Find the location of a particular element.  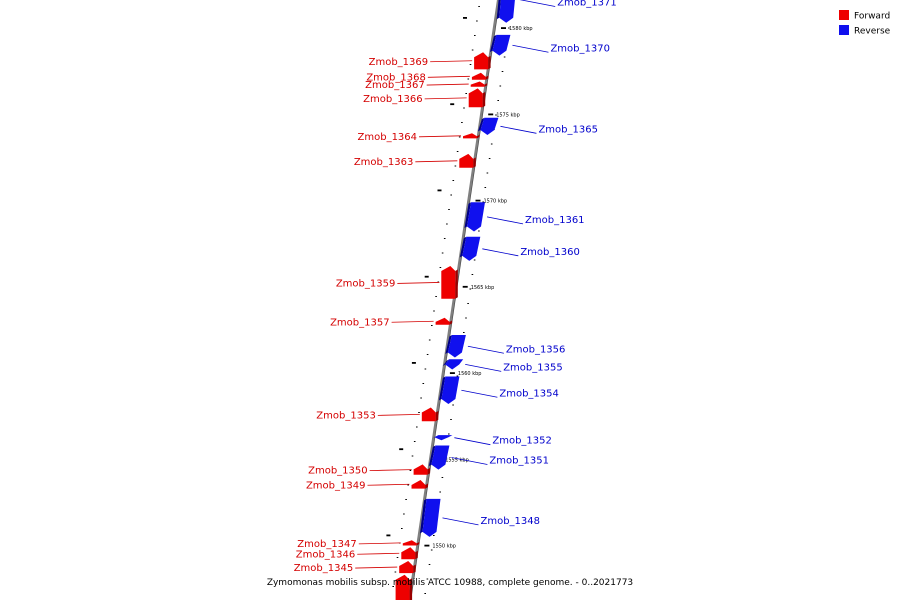

legend-item-forward: Forward is located at coordinates (864, 16).